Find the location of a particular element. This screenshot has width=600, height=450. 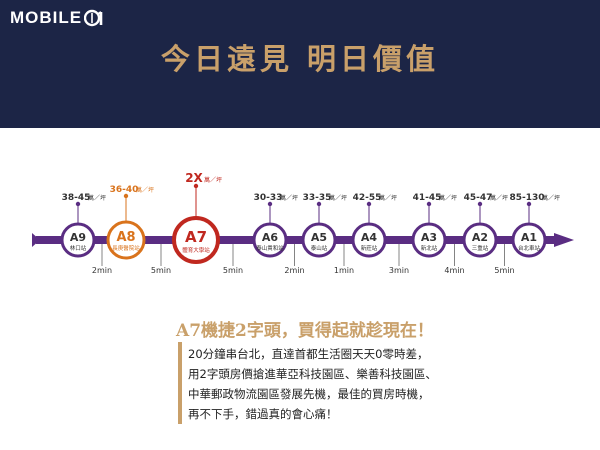

station-price: 36-40 is located at coordinates (124, 190).